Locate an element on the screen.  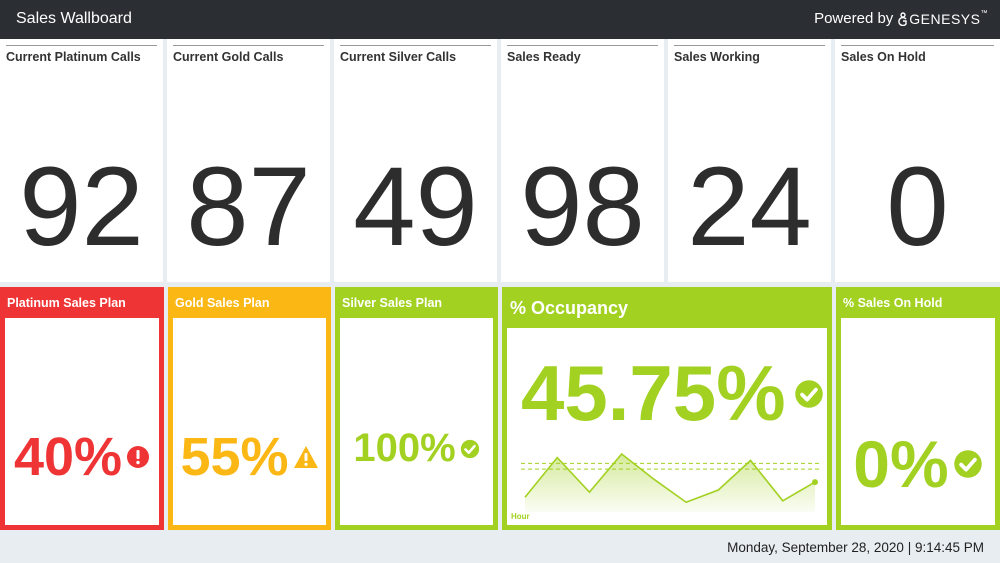
occupancy-area-chart is located at coordinates (670, 482).